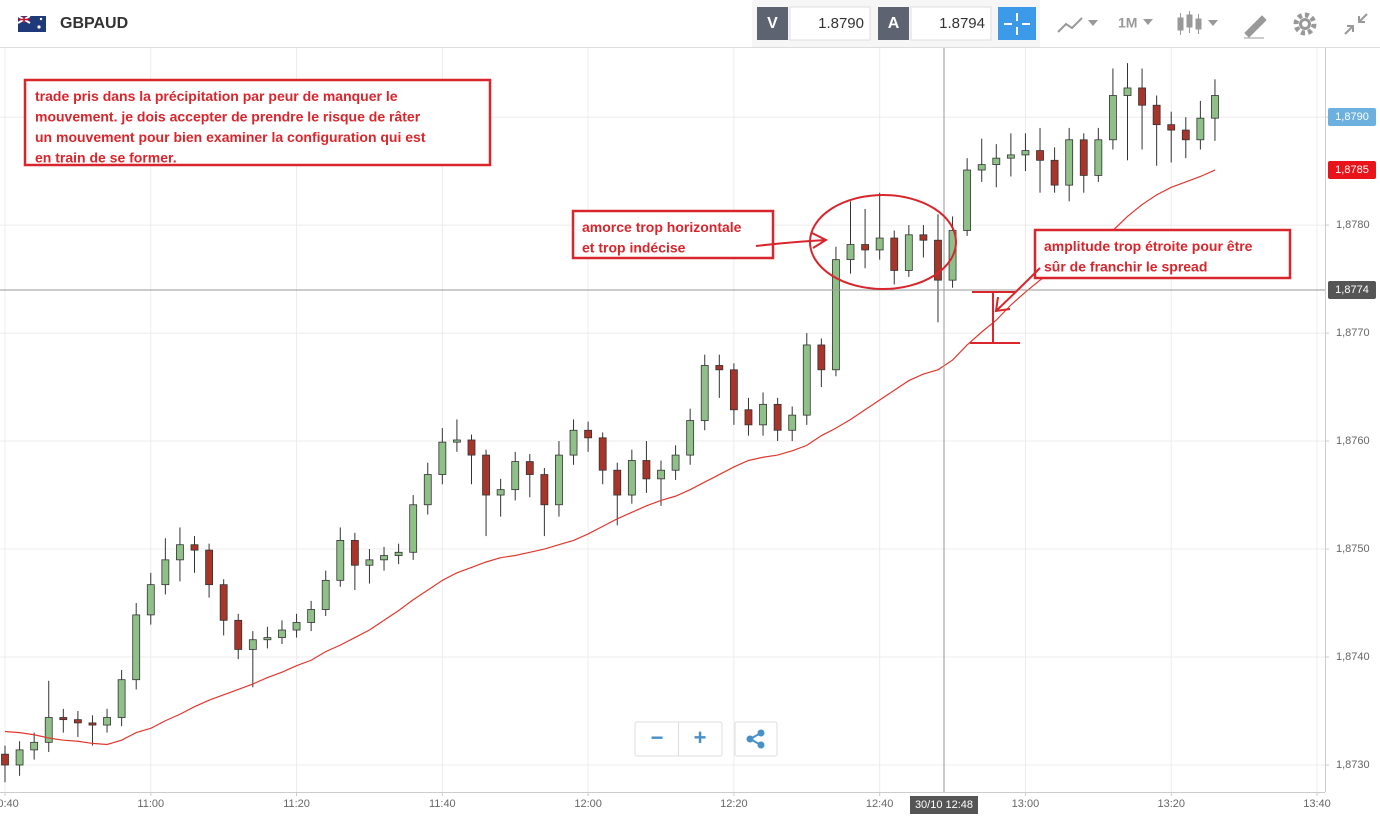 The height and width of the screenshot is (824, 1380). What do you see at coordinates (841, 23) in the screenshot?
I see `bid-price: 1.8790` at bounding box center [841, 23].